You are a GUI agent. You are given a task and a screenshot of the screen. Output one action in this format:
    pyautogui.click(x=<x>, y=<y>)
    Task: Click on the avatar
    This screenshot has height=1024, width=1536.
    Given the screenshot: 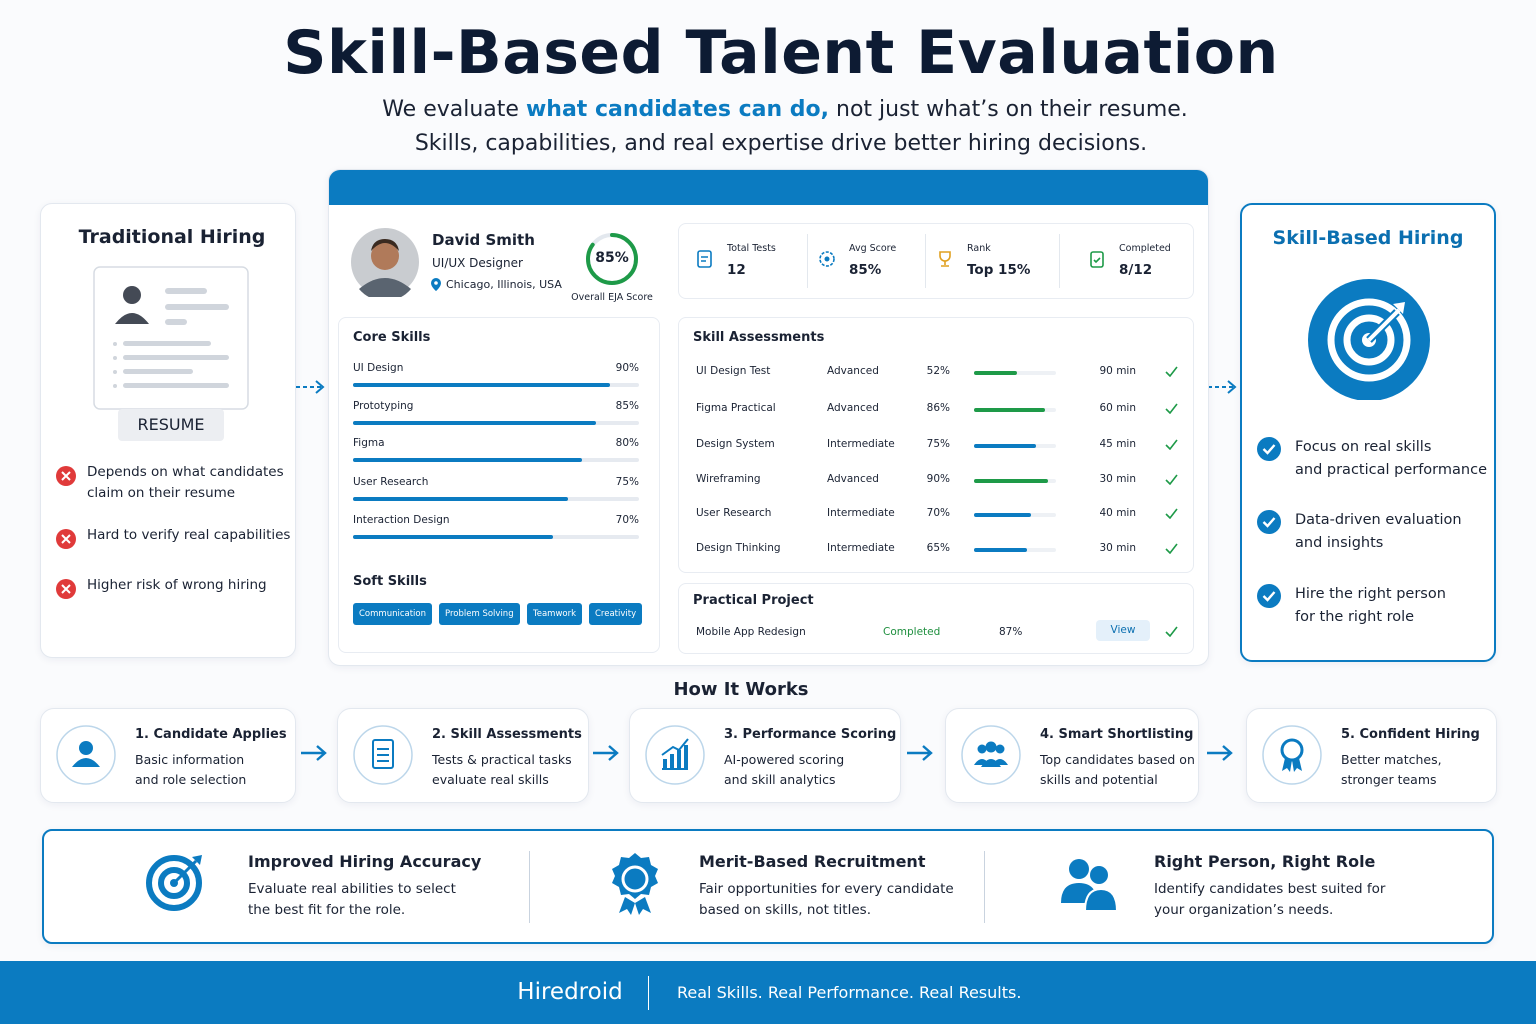 What is the action you would take?
    pyautogui.click(x=385, y=262)
    